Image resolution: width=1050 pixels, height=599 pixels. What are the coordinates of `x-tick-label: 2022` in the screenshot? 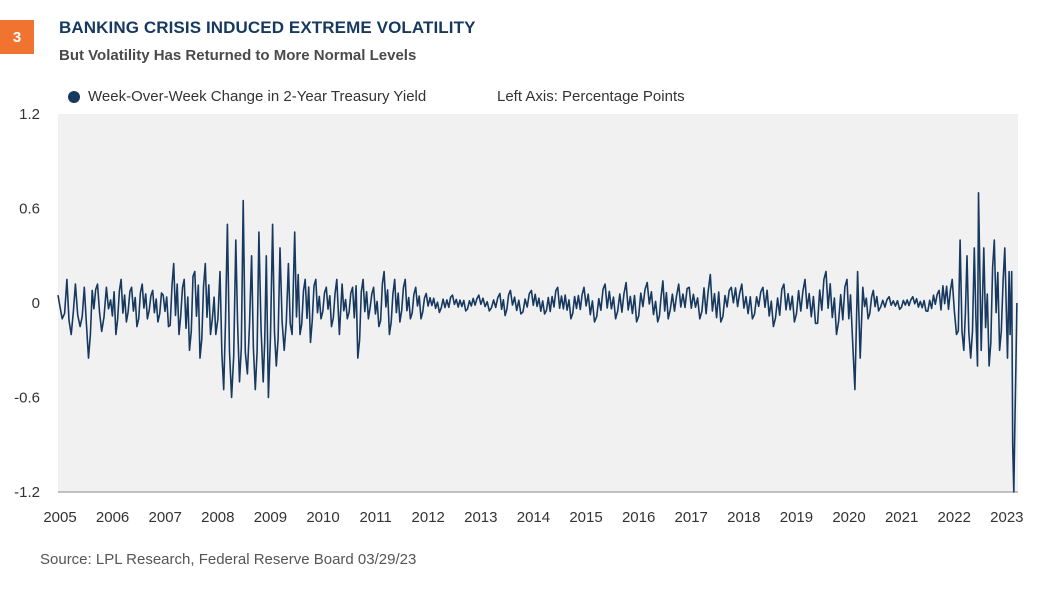 It's located at (954, 517).